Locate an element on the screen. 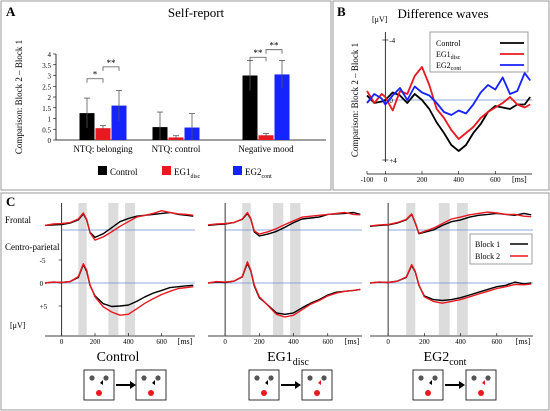  significance-star: * is located at coordinates (95, 75).